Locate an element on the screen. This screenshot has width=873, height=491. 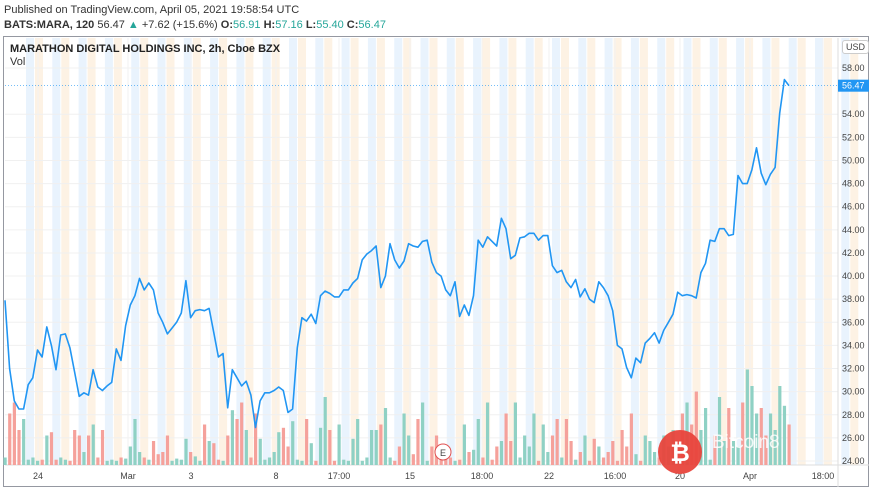
x-tick-label: 17:00 is located at coordinates (339, 476).